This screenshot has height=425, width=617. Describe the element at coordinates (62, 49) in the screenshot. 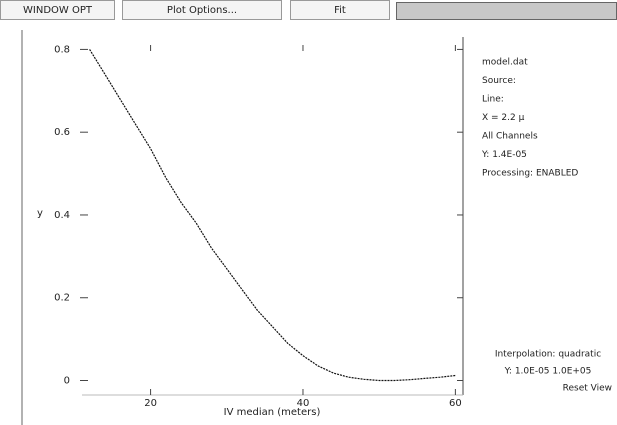

I see `y-tick-label: 0.8` at that location.